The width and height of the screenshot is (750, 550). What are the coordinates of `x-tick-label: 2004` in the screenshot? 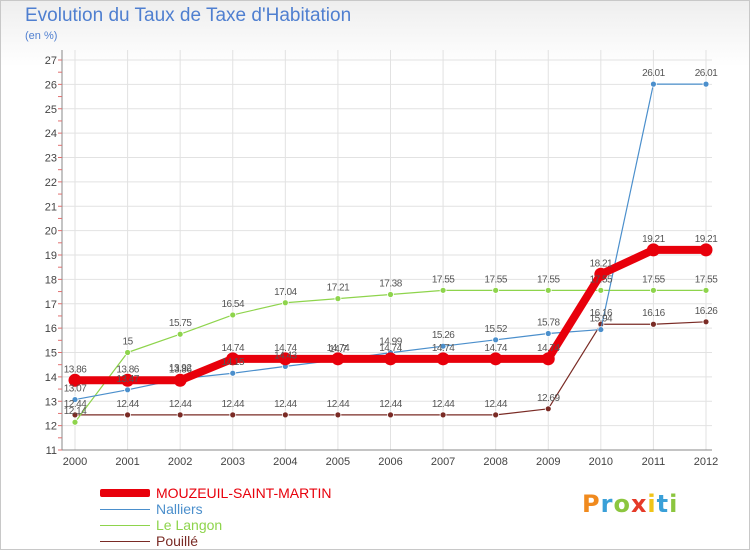 It's located at (285, 462).